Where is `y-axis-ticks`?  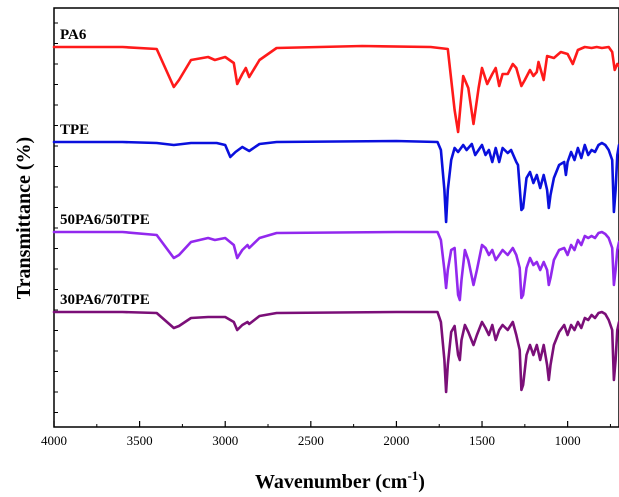 y-axis-ticks is located at coordinates (56, 217).